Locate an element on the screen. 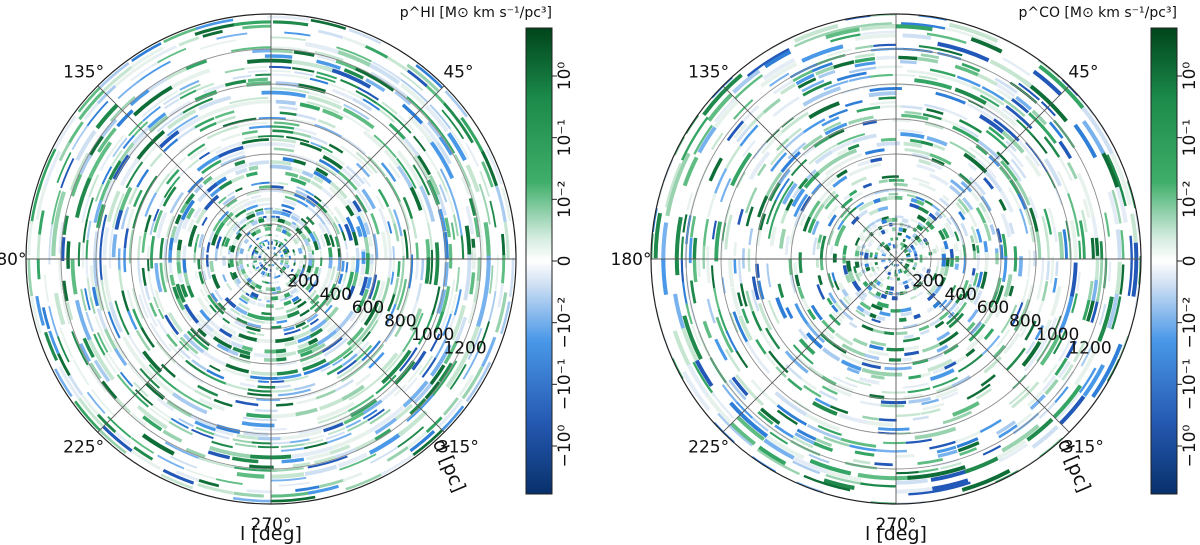 The image size is (1200, 545). colorbar-tick-label: −10⁻¹ is located at coordinates (565, 384).